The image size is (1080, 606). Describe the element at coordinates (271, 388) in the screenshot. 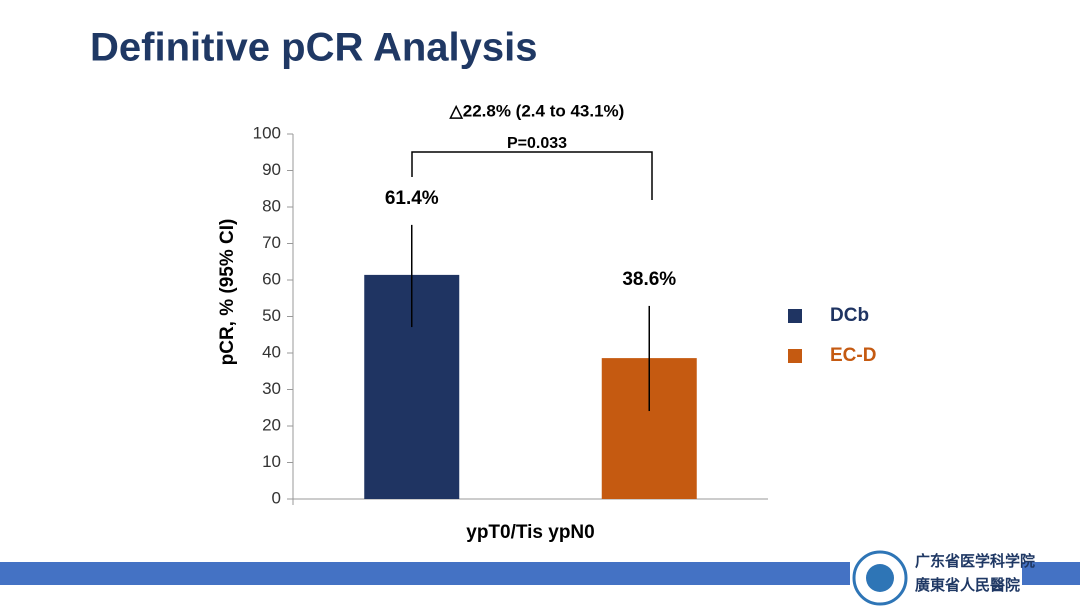

I see `y-tick-label: 30` at that location.